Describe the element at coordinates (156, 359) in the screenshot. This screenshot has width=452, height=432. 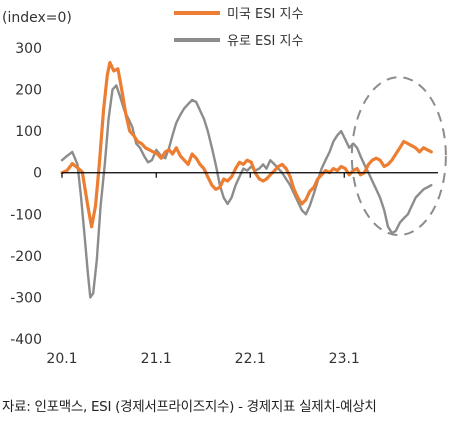
I see `x-tick-label: 21.1` at that location.